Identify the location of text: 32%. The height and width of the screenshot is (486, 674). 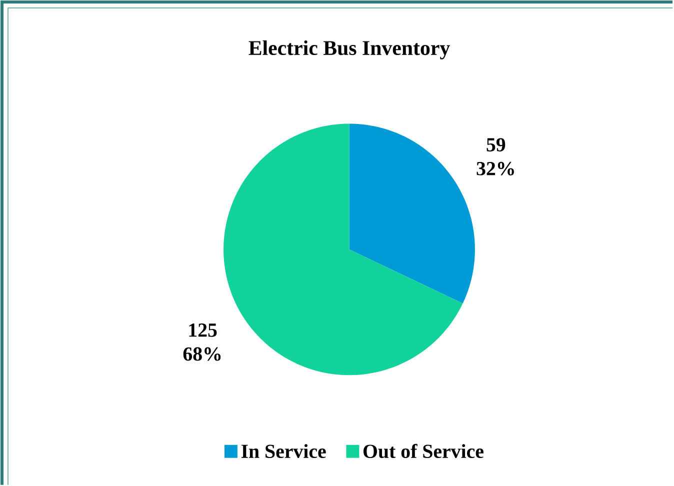
(495, 169).